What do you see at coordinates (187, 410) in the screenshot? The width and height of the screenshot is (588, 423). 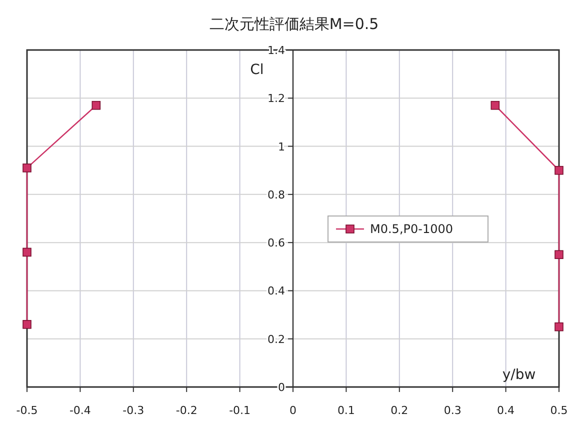 I see `x-tick-label: -0.2` at bounding box center [187, 410].